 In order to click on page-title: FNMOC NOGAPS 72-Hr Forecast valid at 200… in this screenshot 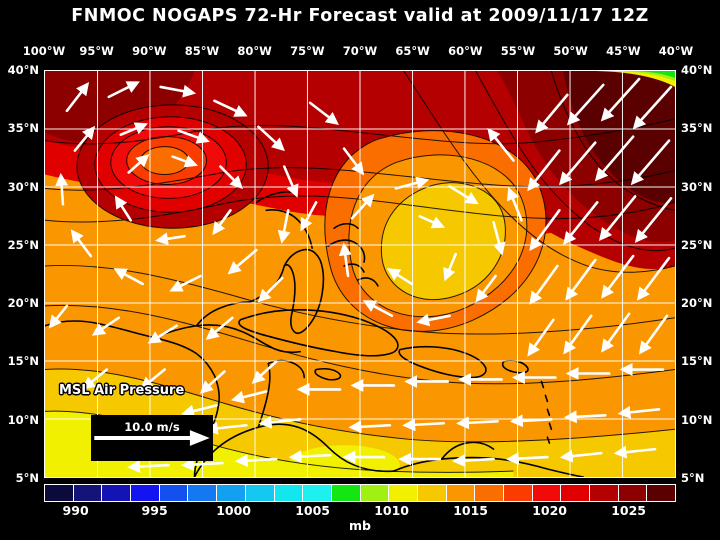, I will do `click(360, 16)`.